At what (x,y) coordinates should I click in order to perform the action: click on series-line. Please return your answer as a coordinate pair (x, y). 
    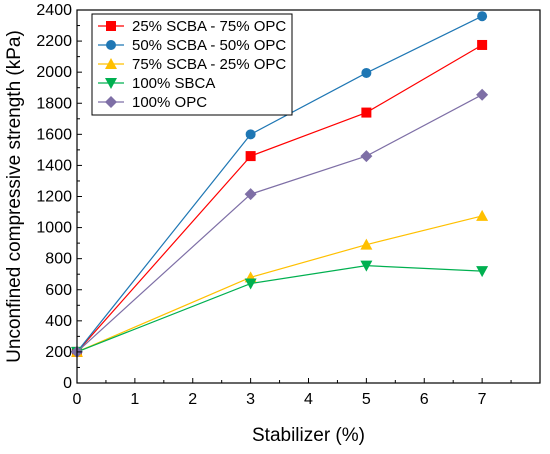
    Looking at the image, I should click on (279, 309).